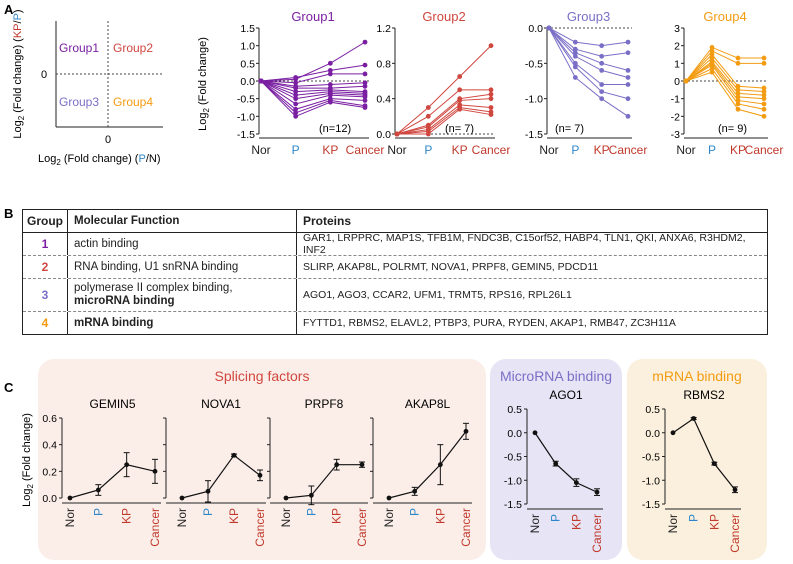 The width and height of the screenshot is (793, 564). I want to click on y-tick-label: 0.8, so click(383, 64).